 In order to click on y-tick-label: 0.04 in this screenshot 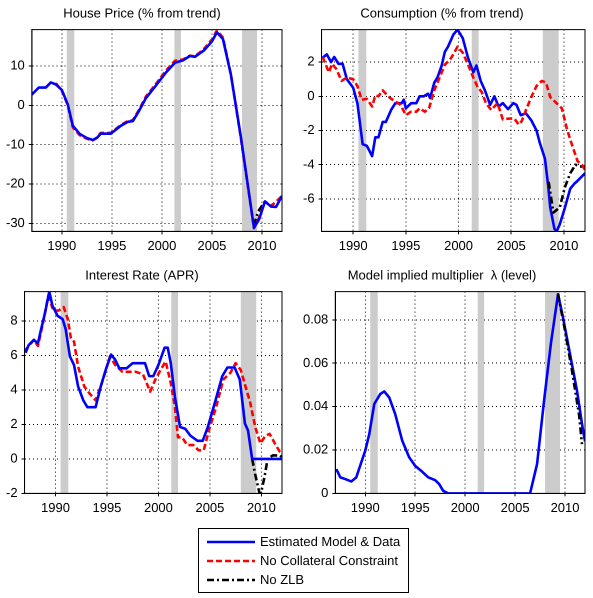, I will do `click(315, 406)`.